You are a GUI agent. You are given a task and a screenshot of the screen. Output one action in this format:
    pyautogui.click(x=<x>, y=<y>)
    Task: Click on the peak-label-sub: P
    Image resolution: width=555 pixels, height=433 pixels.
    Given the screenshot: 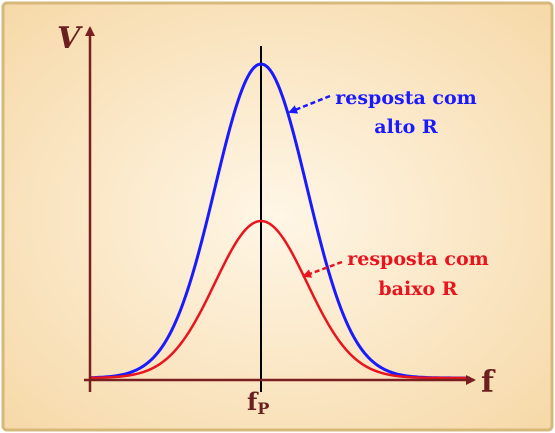 What is the action you would take?
    pyautogui.click(x=263, y=408)
    